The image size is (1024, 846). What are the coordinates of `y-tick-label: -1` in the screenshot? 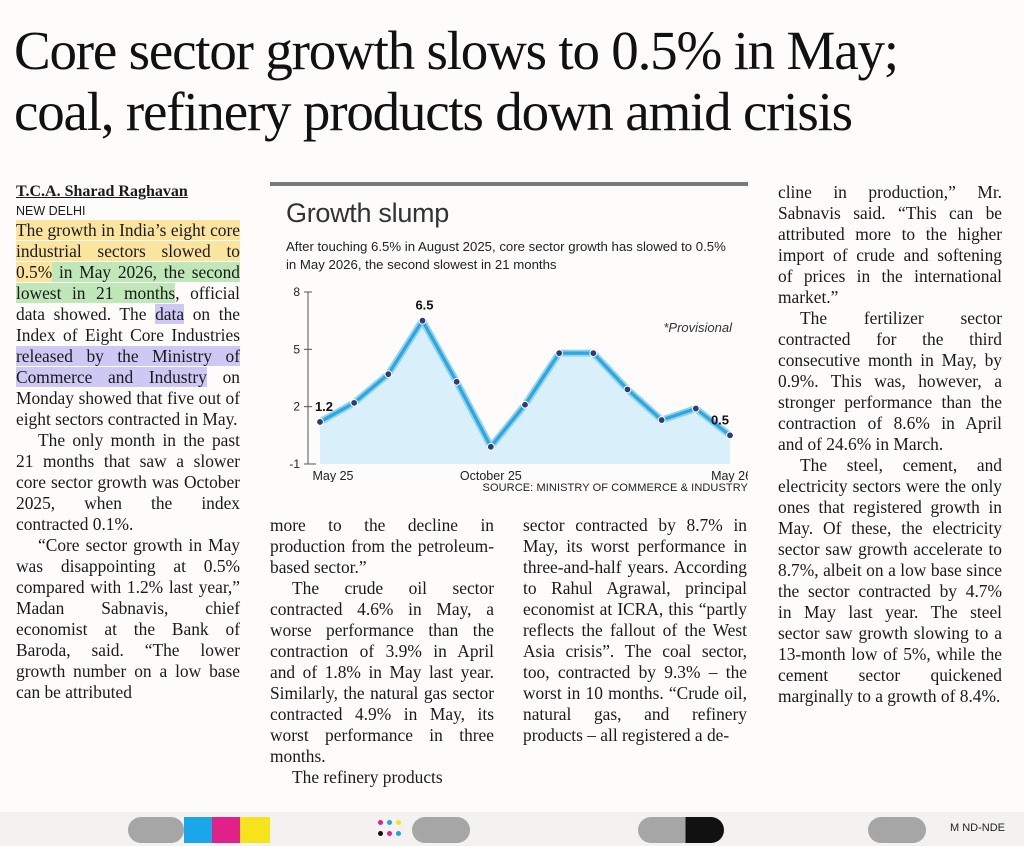 It's located at (294, 464).